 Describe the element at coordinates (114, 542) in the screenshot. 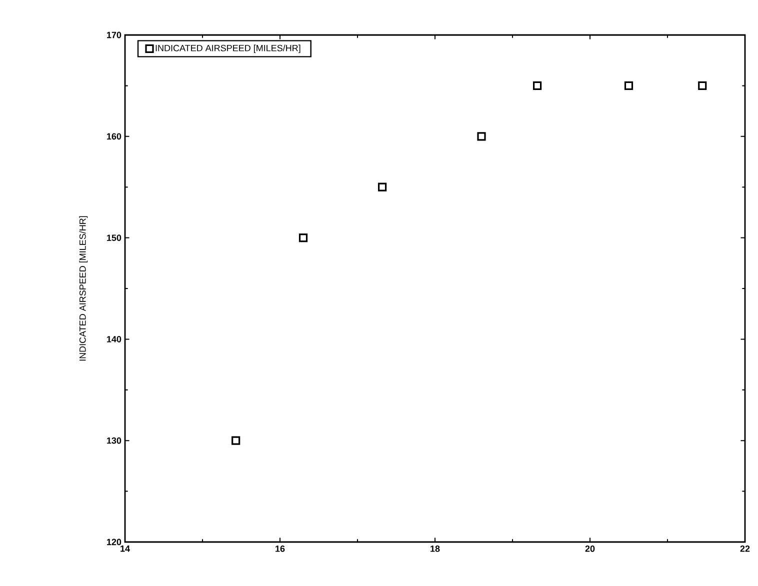

I see `y-tick-label: 120` at that location.